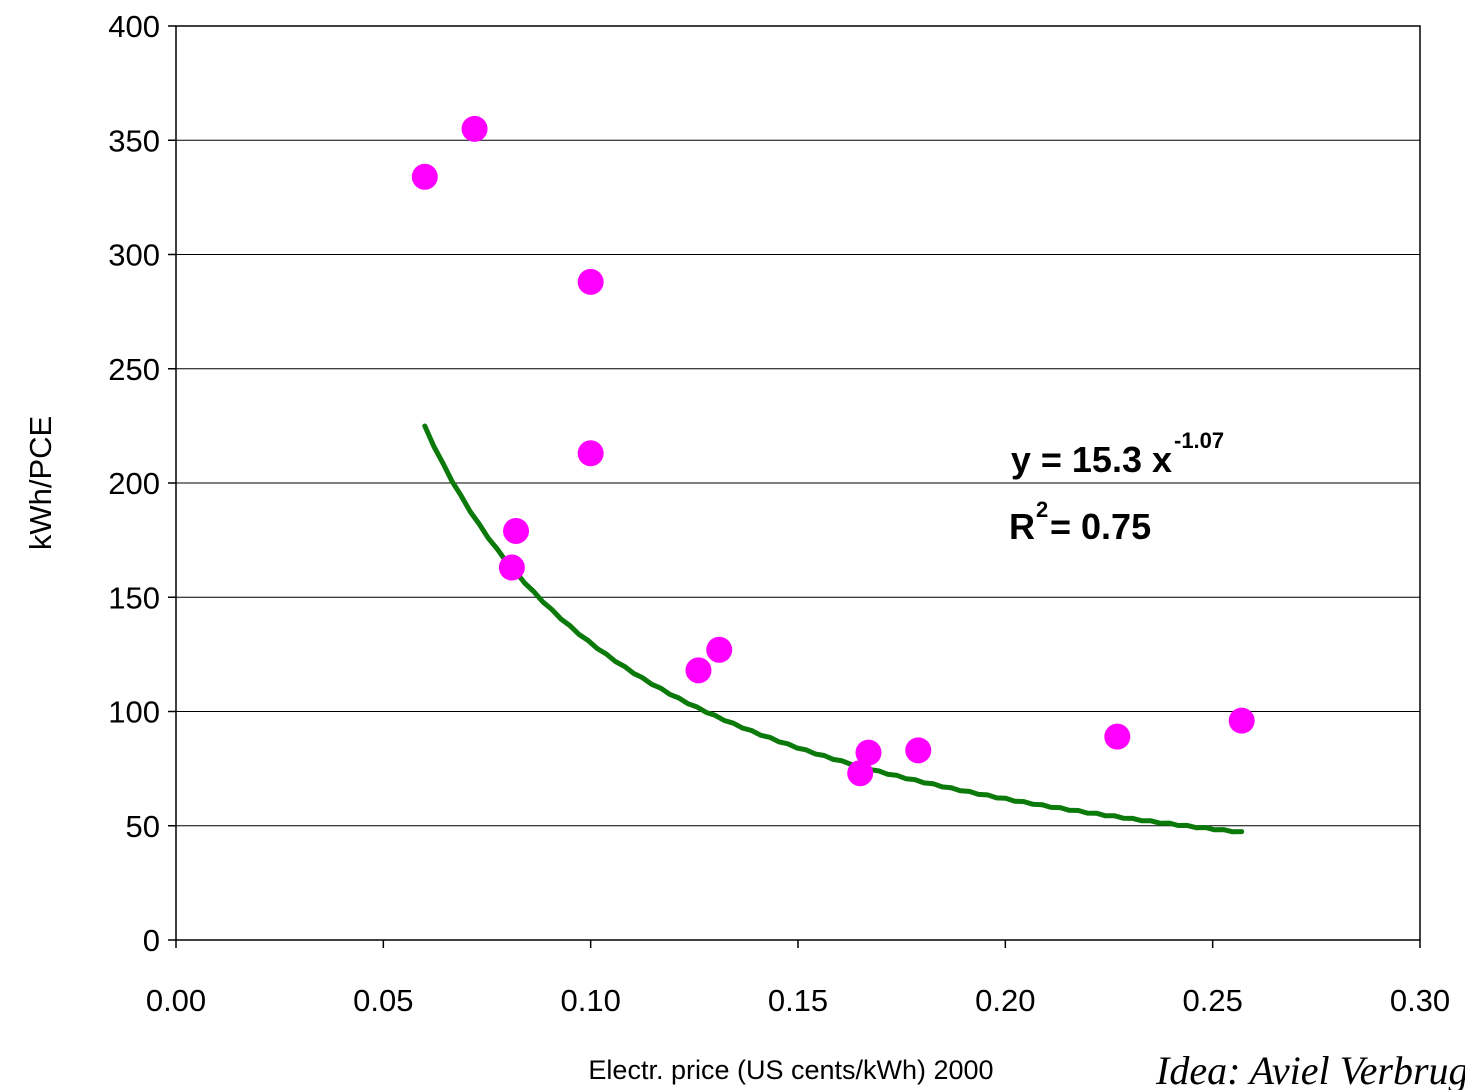  What do you see at coordinates (1310, 1069) in the screenshot?
I see `credit: Idea: Aviel Verbruggen` at bounding box center [1310, 1069].